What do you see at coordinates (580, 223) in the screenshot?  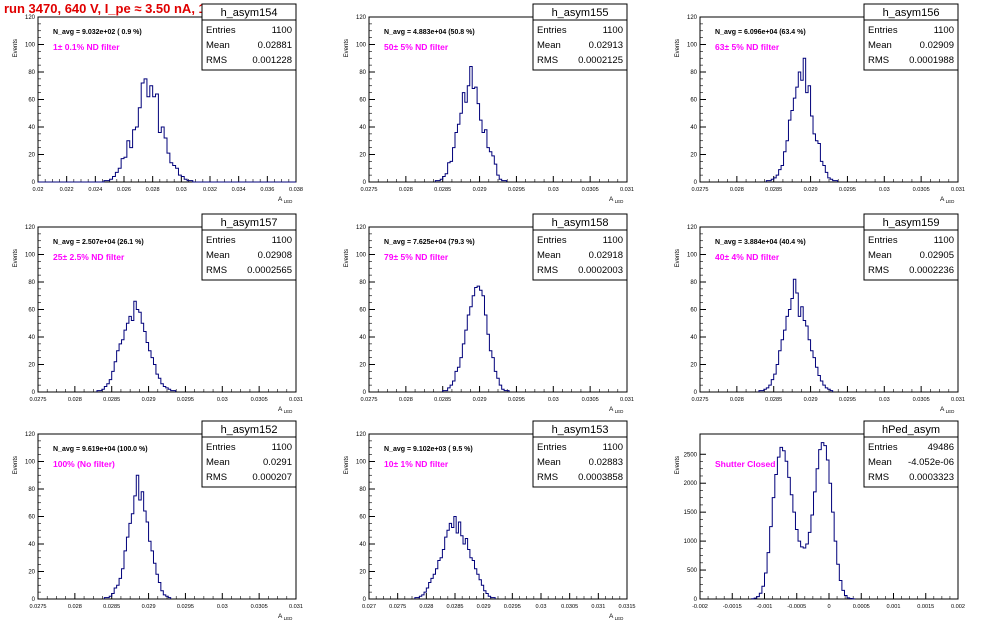 I see `stats-title: h_asym158` at bounding box center [580, 223].